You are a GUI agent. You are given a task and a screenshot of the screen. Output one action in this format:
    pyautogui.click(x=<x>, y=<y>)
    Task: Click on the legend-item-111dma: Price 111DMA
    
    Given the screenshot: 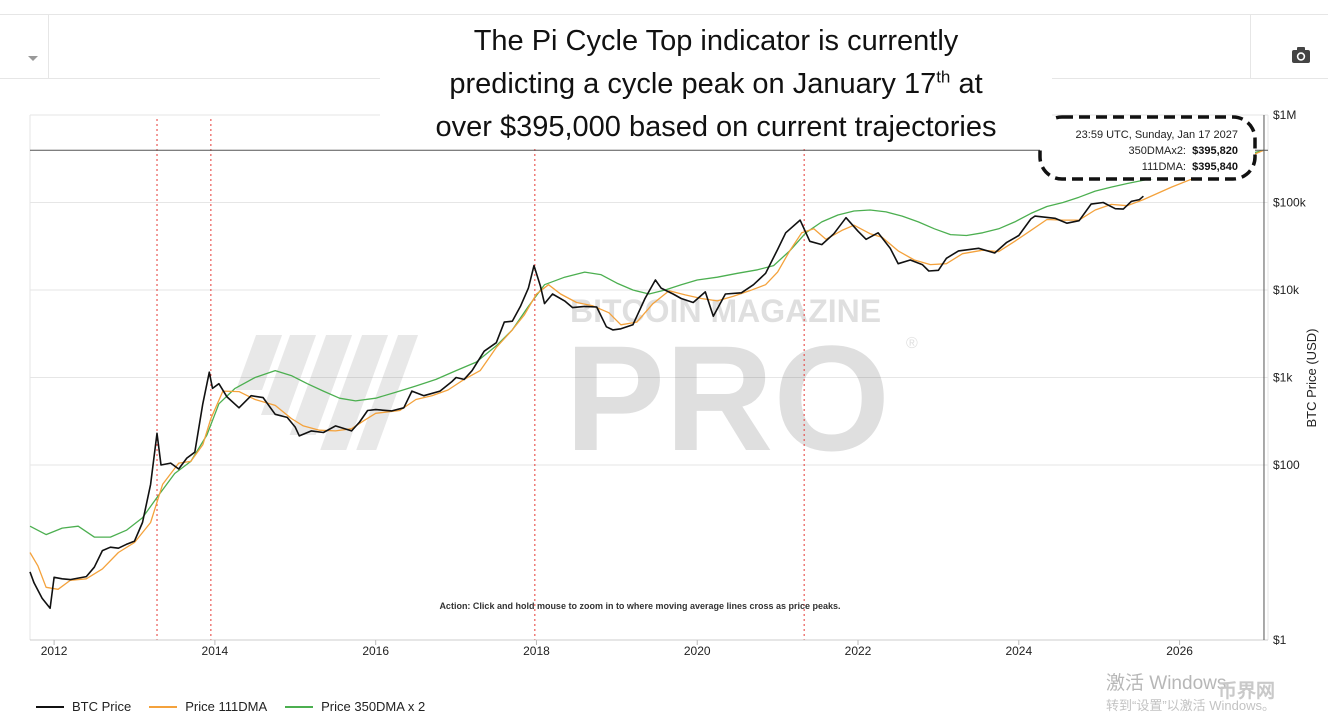 What is the action you would take?
    pyautogui.click(x=208, y=706)
    